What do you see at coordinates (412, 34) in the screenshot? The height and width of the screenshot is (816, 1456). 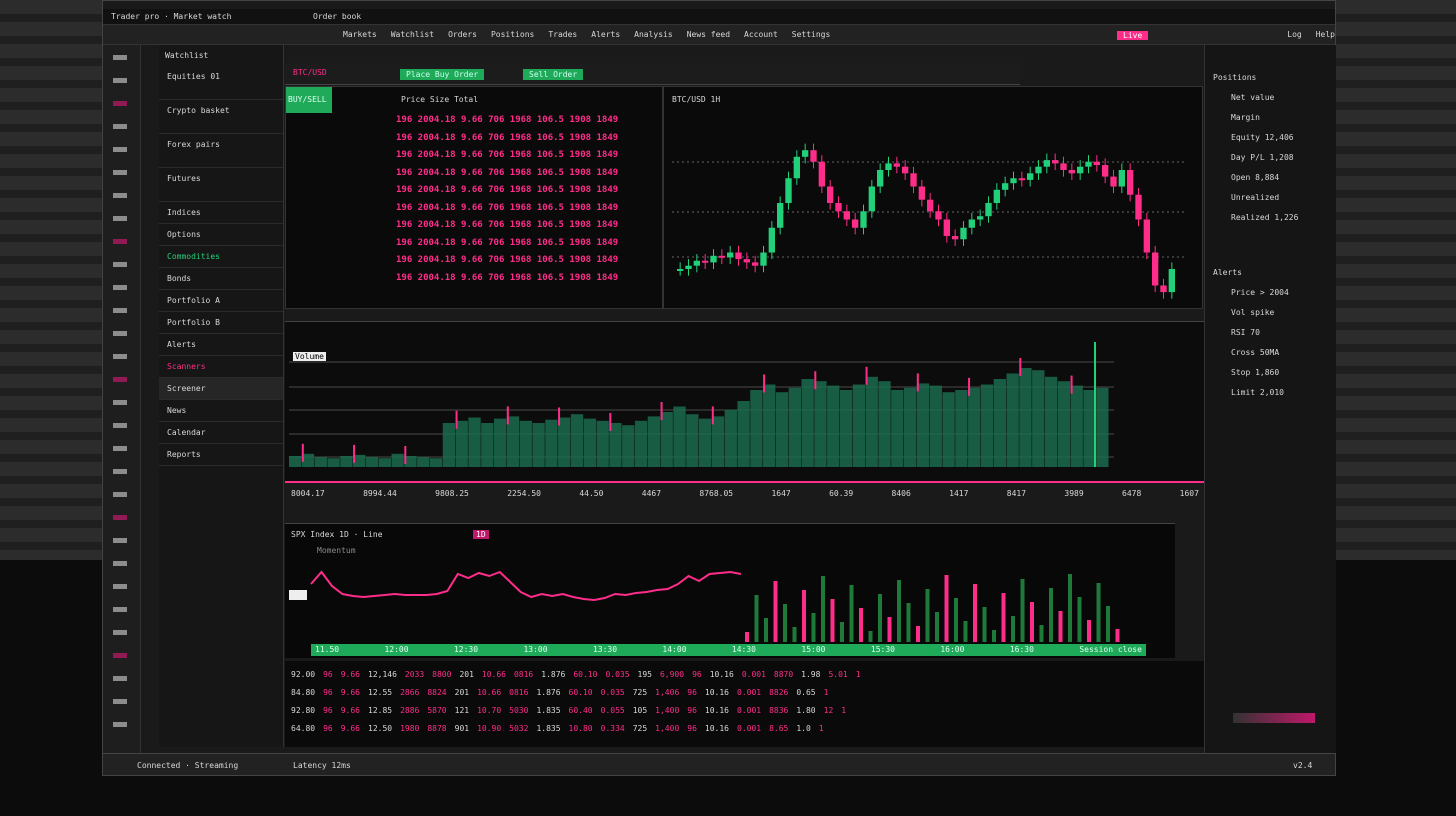 I see `menu-item-1: Watchlist` at bounding box center [412, 34].